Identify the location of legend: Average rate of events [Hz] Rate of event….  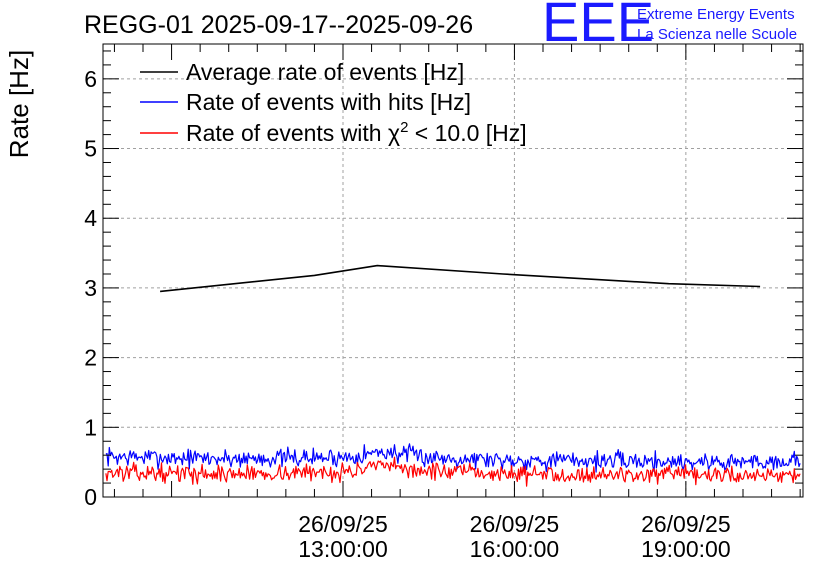
(333, 102).